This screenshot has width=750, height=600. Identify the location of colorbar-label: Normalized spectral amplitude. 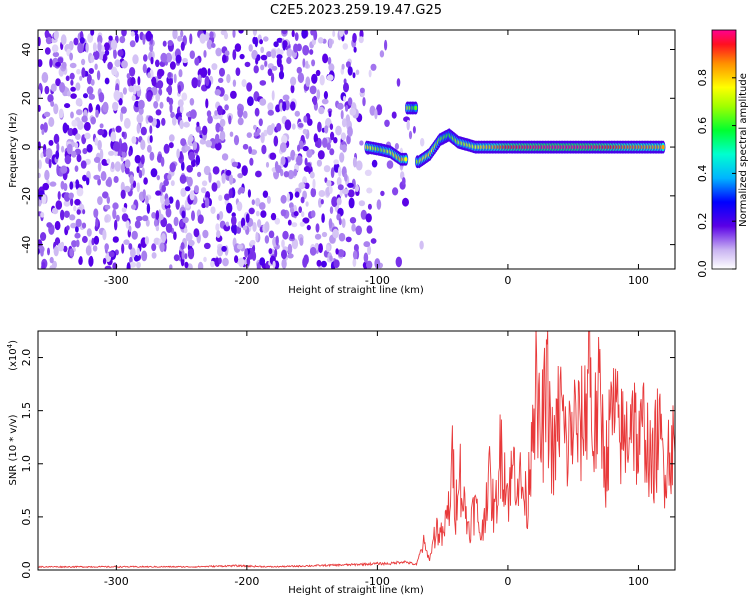
(743, 150).